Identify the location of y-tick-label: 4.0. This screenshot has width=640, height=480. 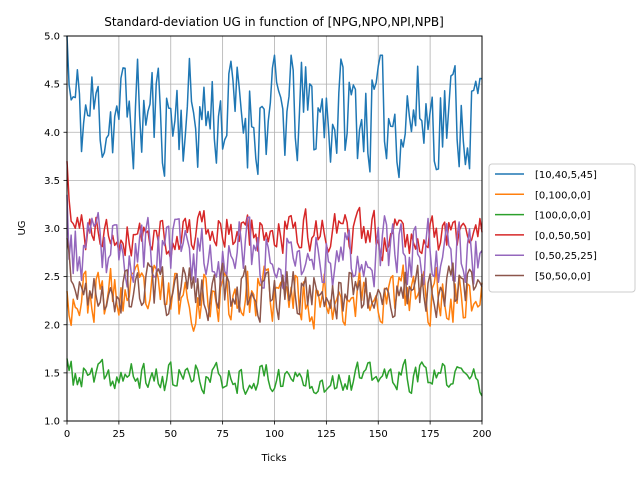
(52, 133).